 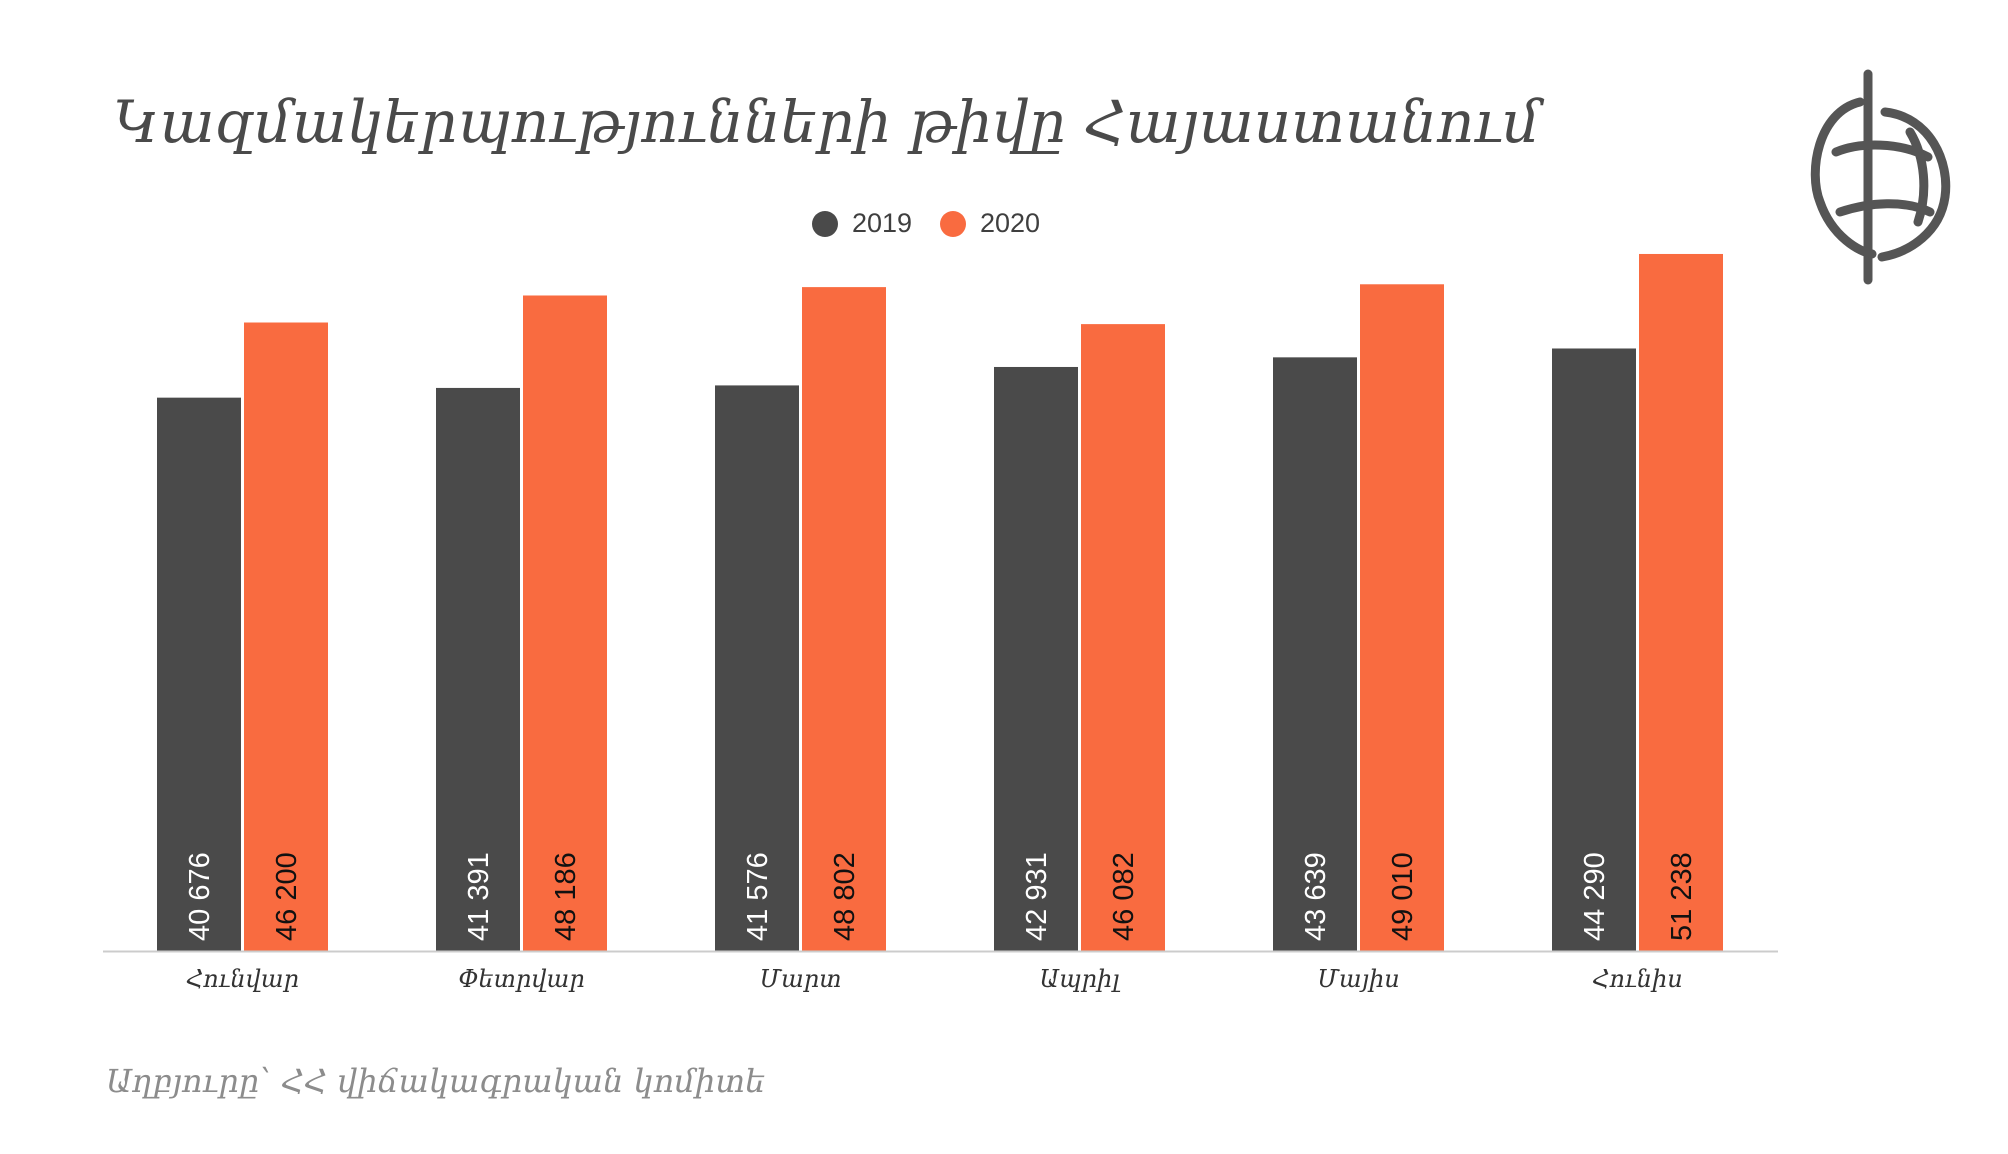 What do you see at coordinates (1403, 896) in the screenshot?
I see `data-label-2020-5: 49 010` at bounding box center [1403, 896].